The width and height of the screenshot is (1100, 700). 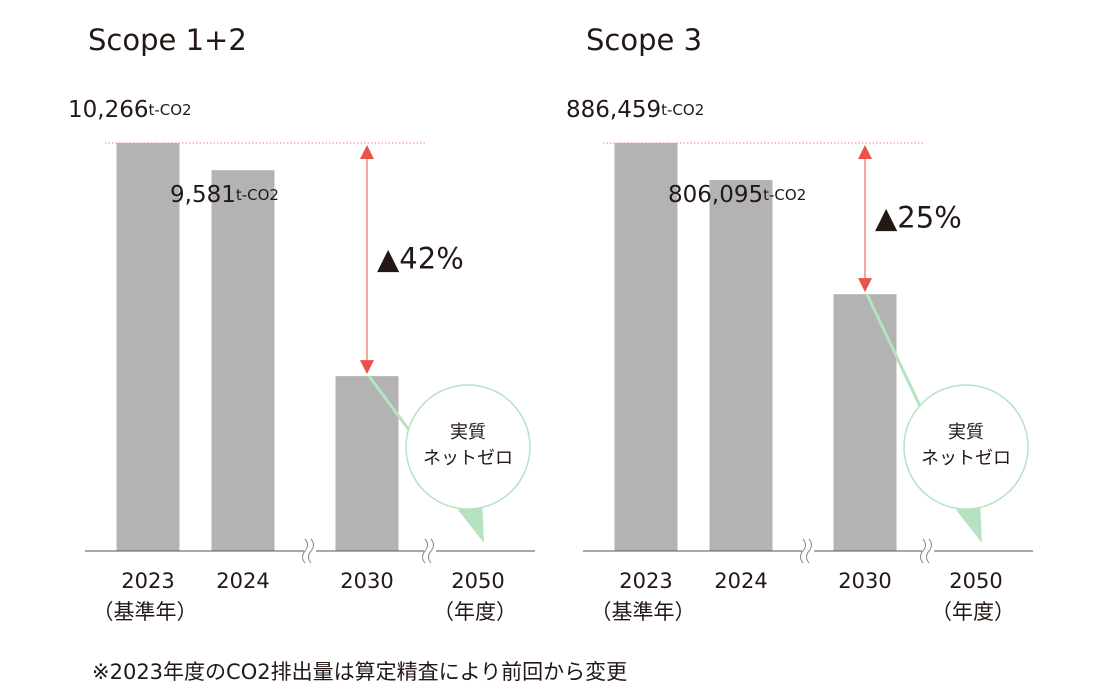 I want to click on value: 10,266, so click(x=108, y=110).